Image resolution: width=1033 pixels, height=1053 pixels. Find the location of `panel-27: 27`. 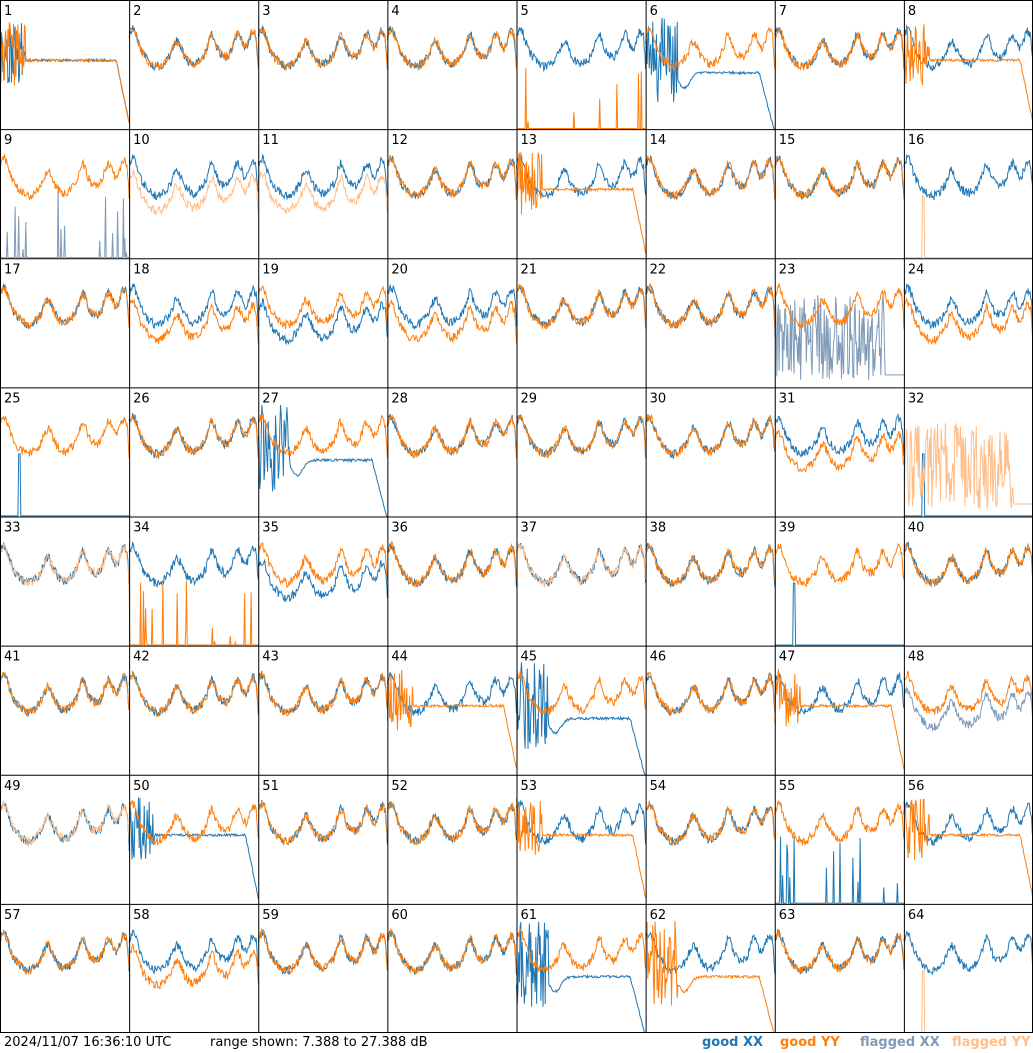

panel-27: 27 is located at coordinates (322, 454).